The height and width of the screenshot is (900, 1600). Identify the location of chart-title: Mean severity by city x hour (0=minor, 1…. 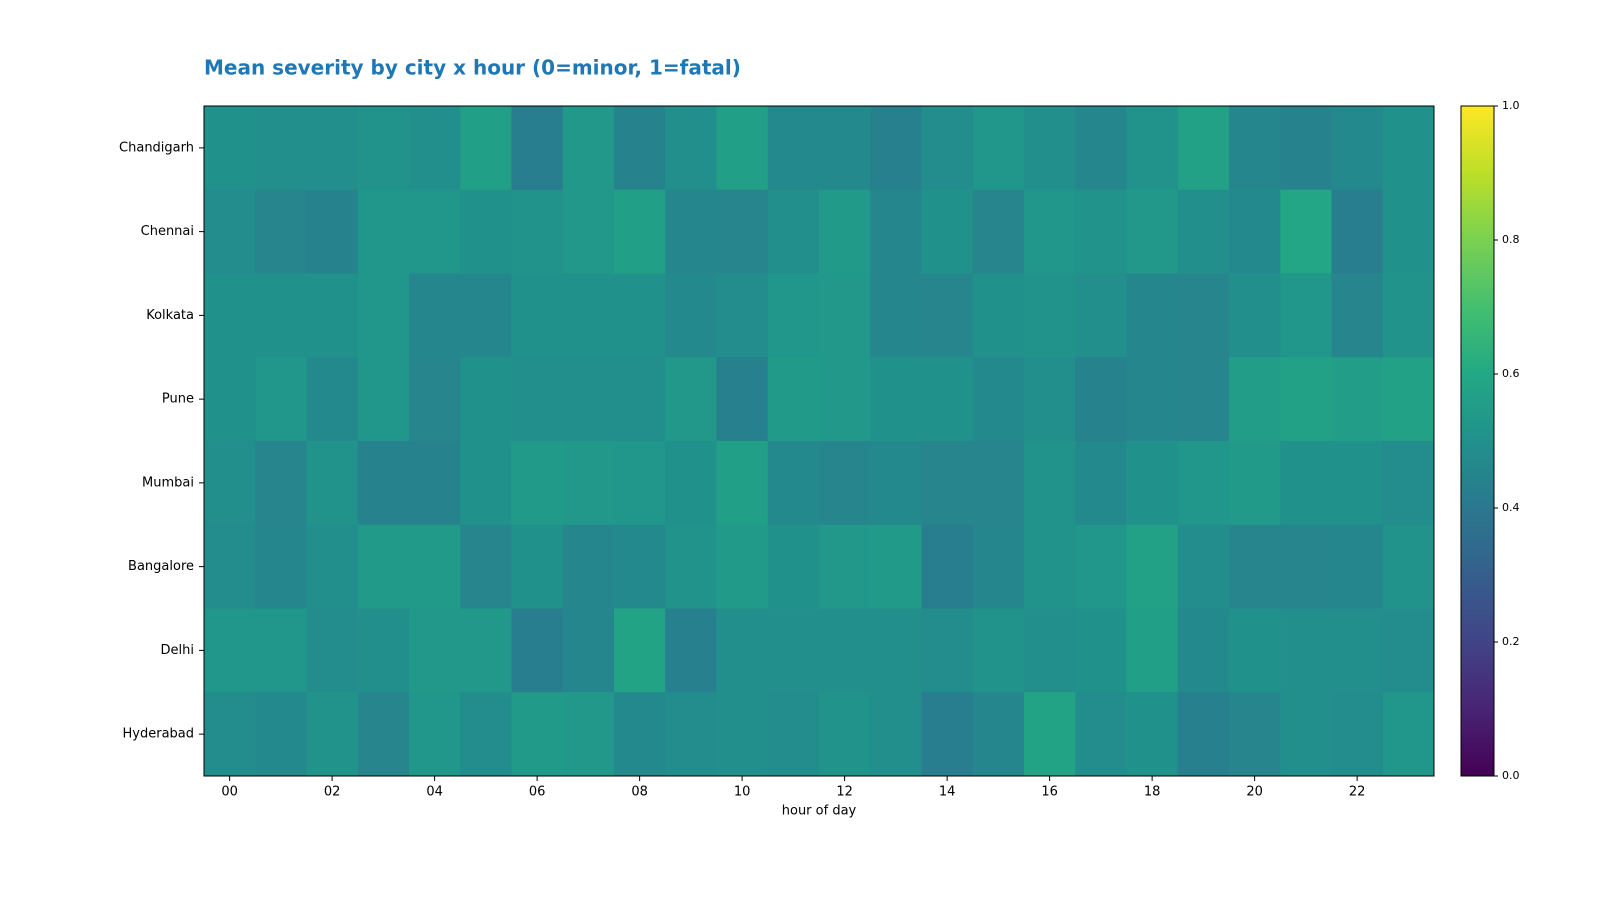
(472, 68).